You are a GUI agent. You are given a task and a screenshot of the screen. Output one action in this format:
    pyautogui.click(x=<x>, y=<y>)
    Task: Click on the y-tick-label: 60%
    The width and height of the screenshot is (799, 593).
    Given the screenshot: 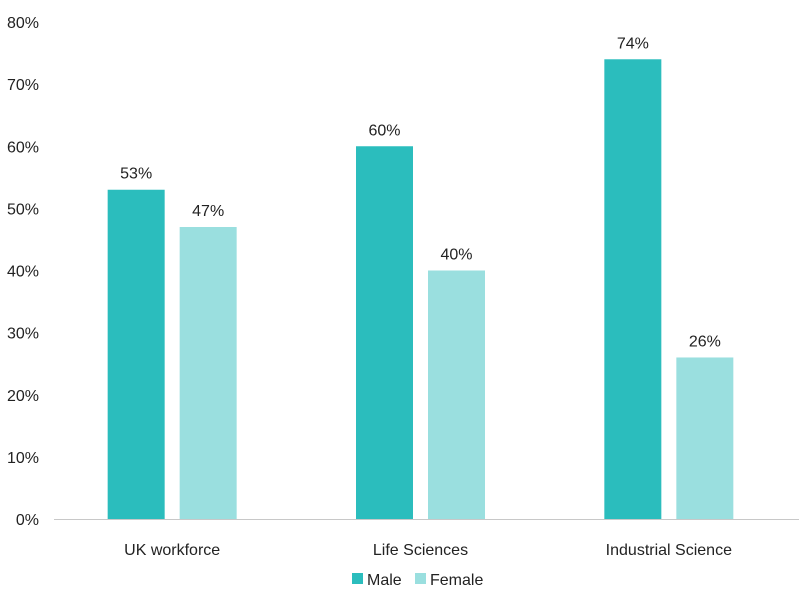 What is the action you would take?
    pyautogui.click(x=23, y=147)
    